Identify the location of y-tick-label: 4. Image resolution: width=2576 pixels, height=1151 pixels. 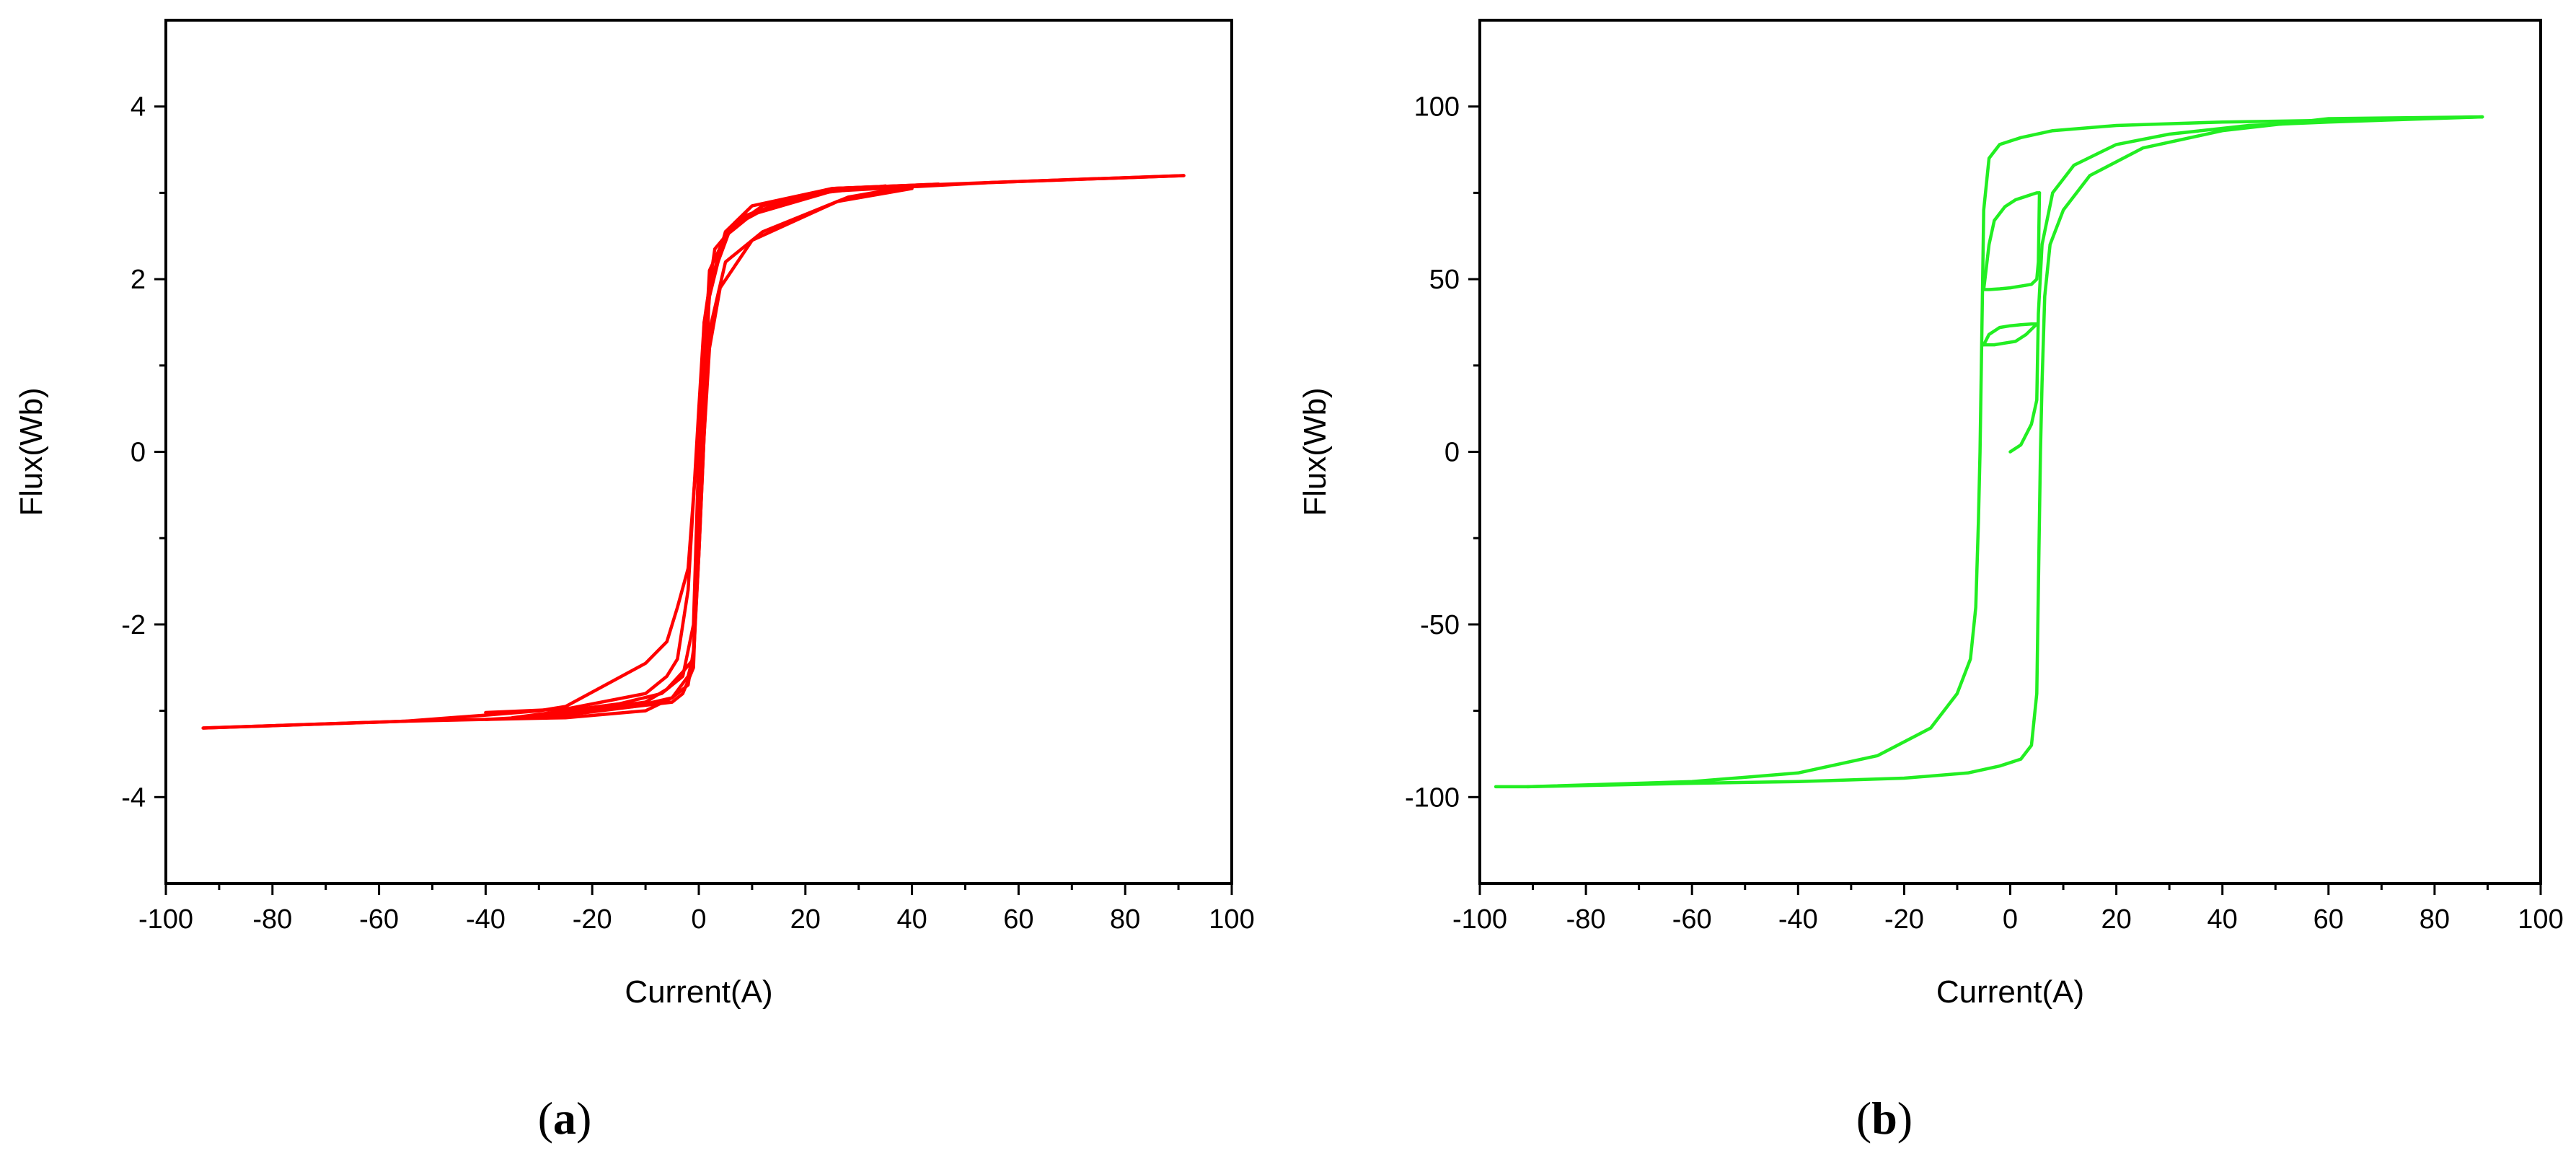
(138, 107).